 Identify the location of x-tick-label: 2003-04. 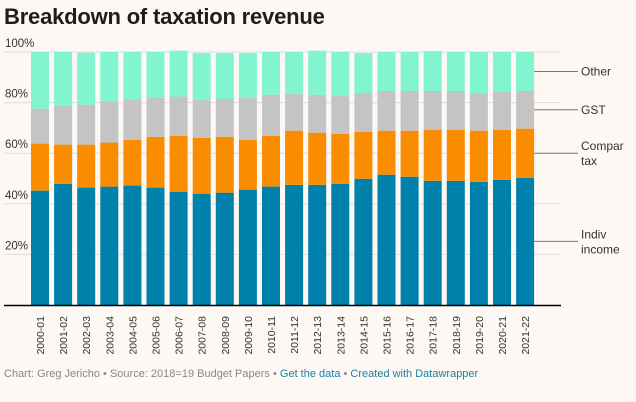
(110, 335).